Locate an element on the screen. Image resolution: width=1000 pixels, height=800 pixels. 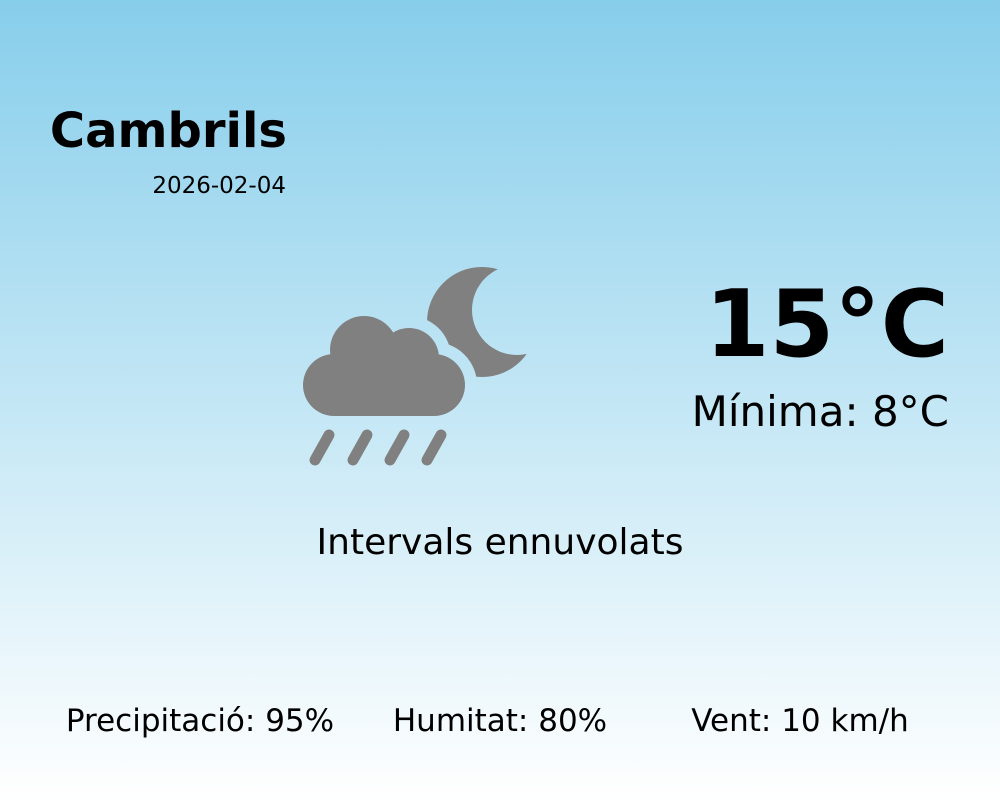
humidity-stat: Humitat: 80% is located at coordinates (500, 721).